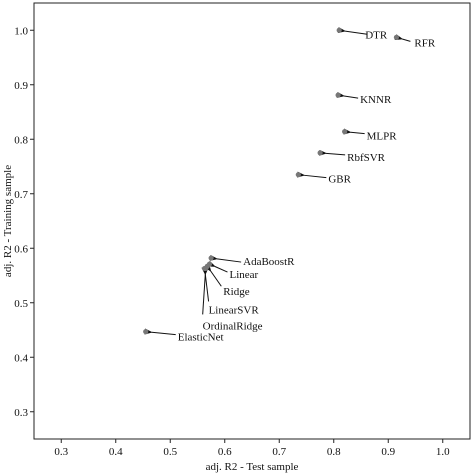 The image size is (474, 474). I want to click on y-tick-label: 1.0, so click(21, 31).